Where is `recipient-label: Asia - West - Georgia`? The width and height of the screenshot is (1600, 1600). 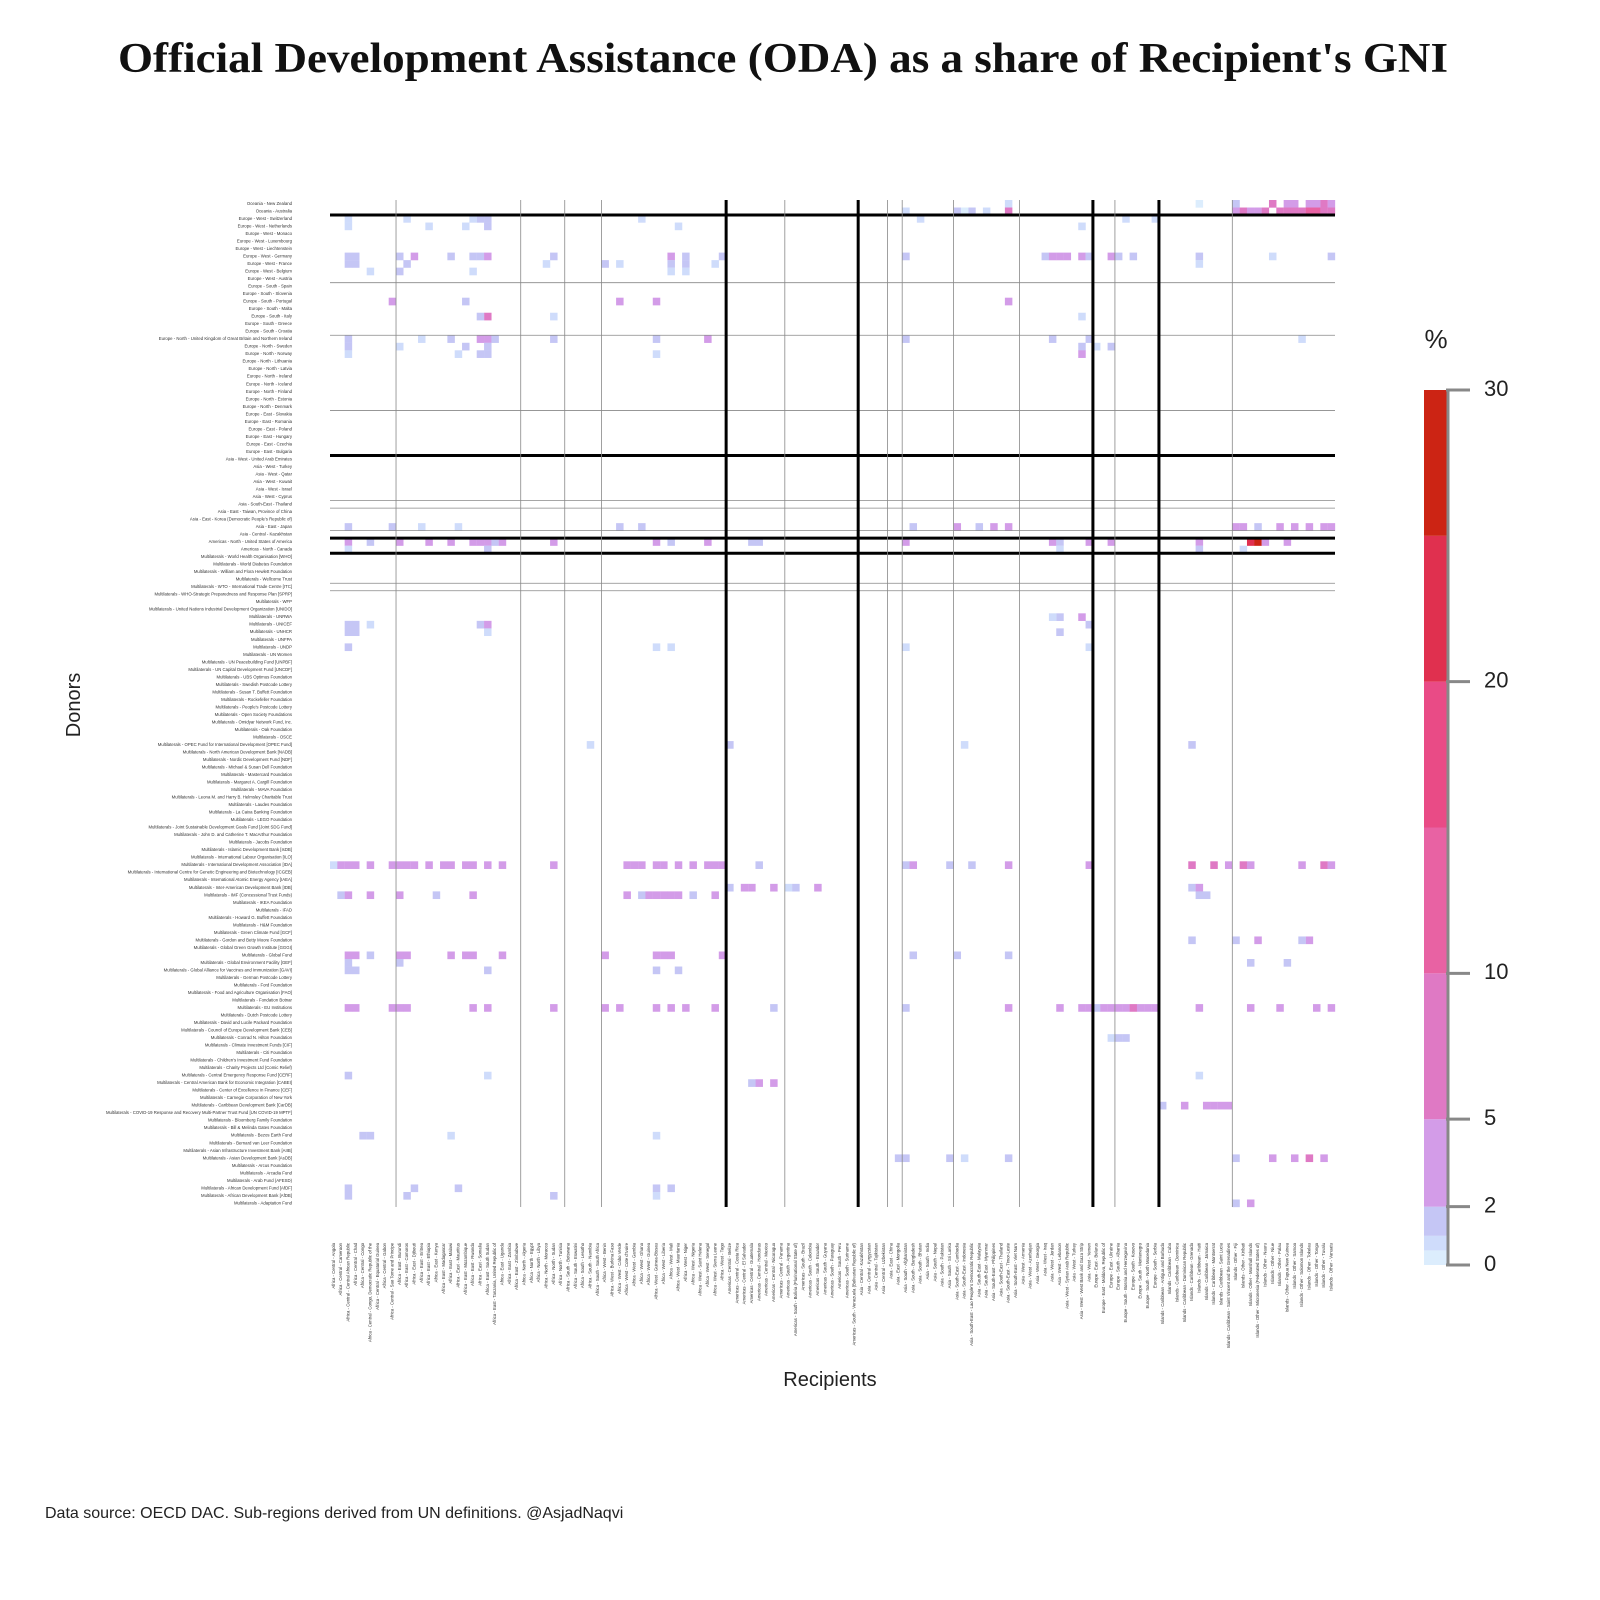
recipient-label: Asia - West - Georgia is located at coordinates (1037, 1263).